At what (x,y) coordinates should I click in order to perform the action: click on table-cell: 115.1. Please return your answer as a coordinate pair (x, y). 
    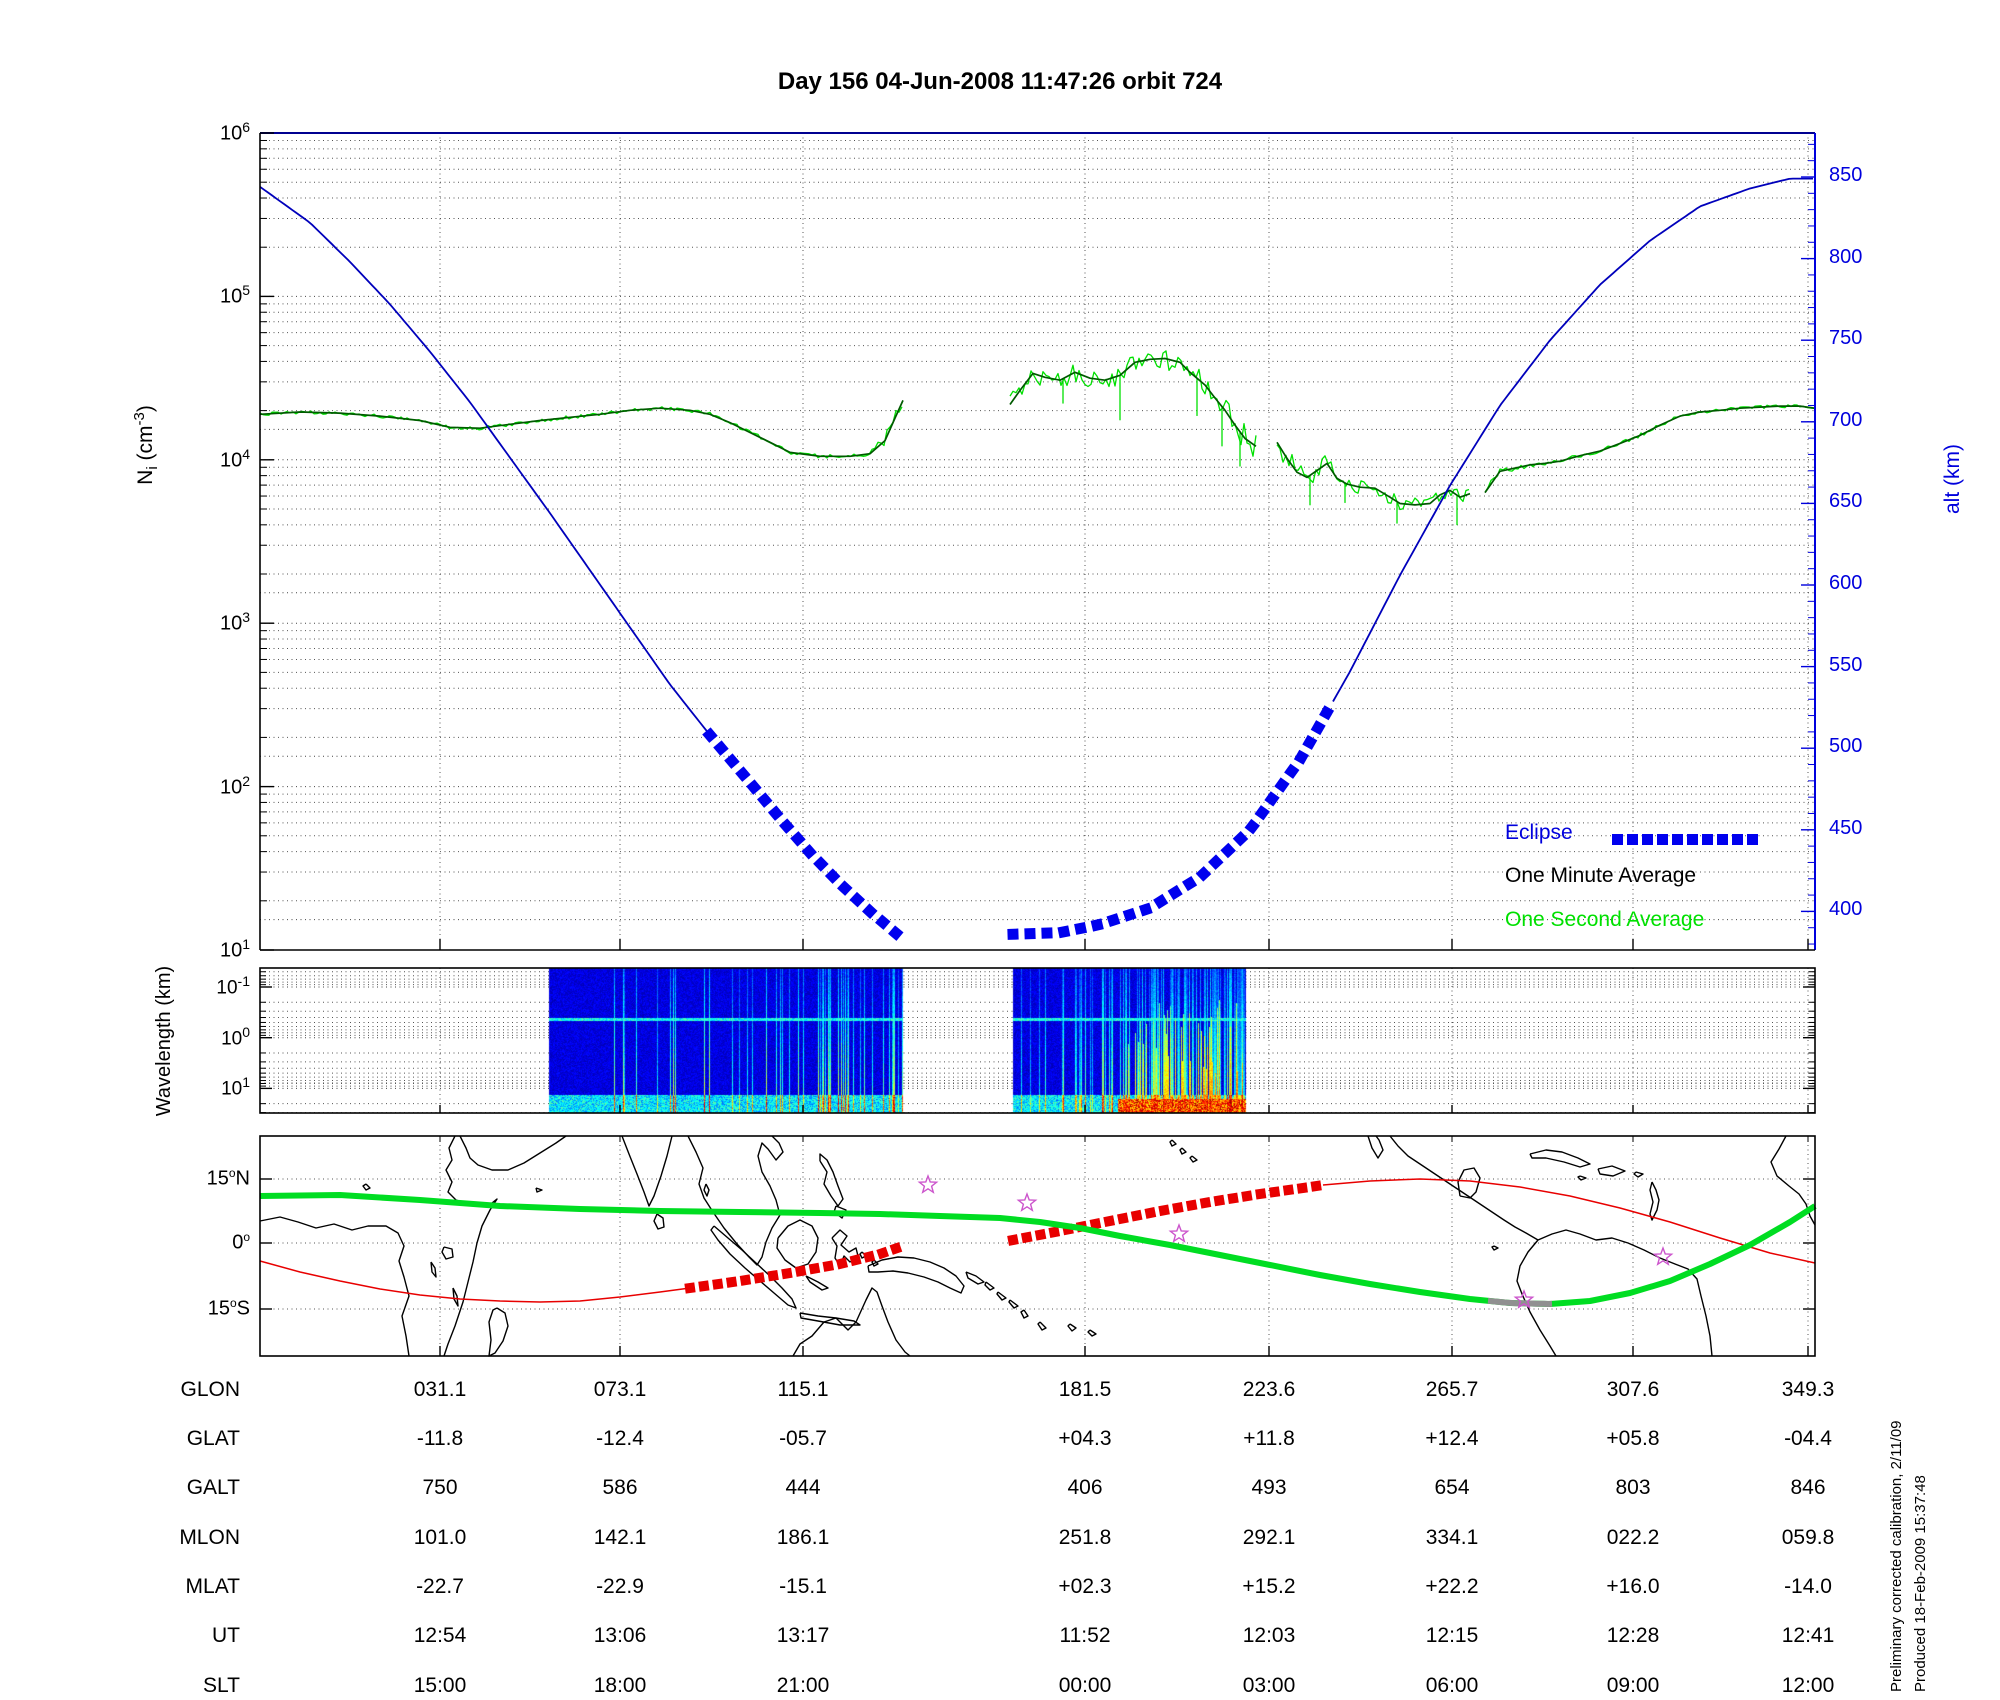
    Looking at the image, I should click on (803, 1389).